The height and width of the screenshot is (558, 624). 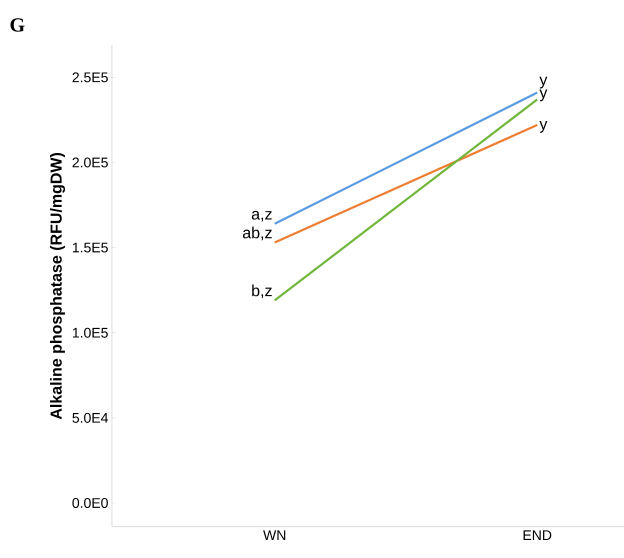 I want to click on y-axis-title: Alkaline phosphatase (RFU/mgDW), so click(x=57, y=286).